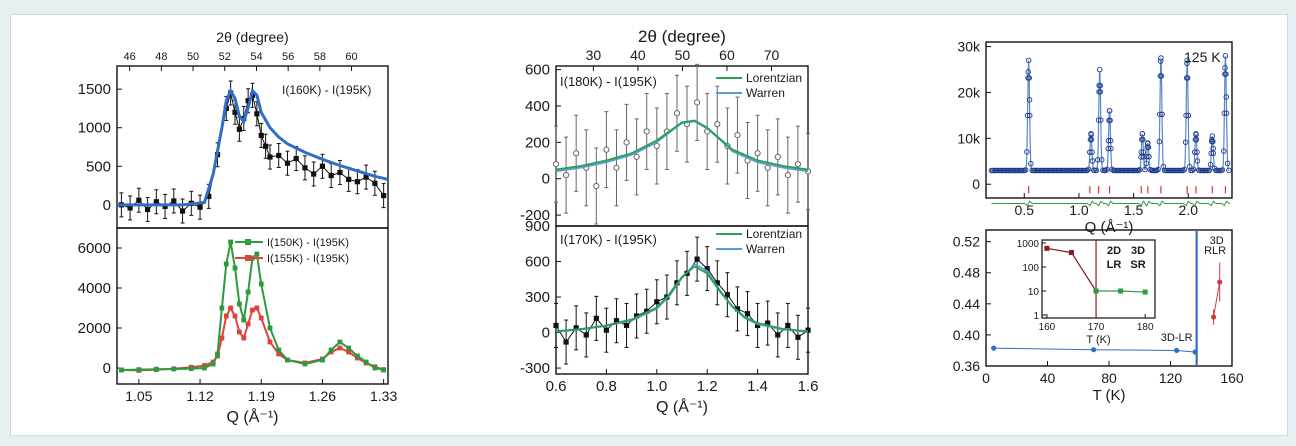  I want to click on panel-a-bottom-frame, so click(252, 306).